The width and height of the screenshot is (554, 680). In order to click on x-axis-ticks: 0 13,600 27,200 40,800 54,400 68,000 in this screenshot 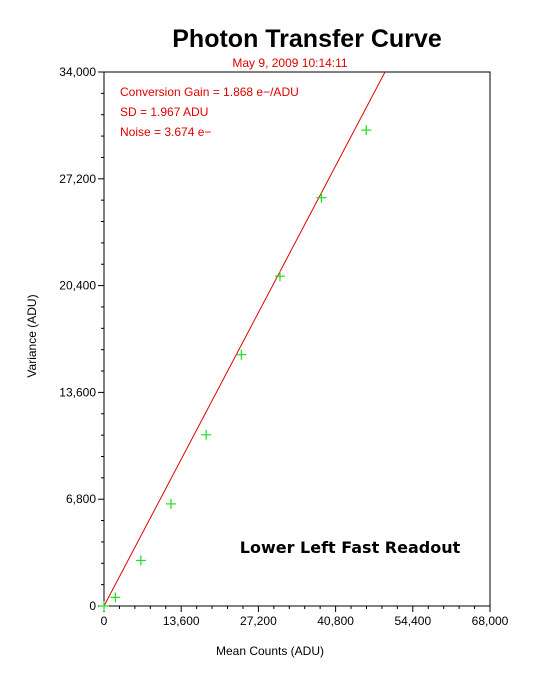, I will do `click(305, 617)`.